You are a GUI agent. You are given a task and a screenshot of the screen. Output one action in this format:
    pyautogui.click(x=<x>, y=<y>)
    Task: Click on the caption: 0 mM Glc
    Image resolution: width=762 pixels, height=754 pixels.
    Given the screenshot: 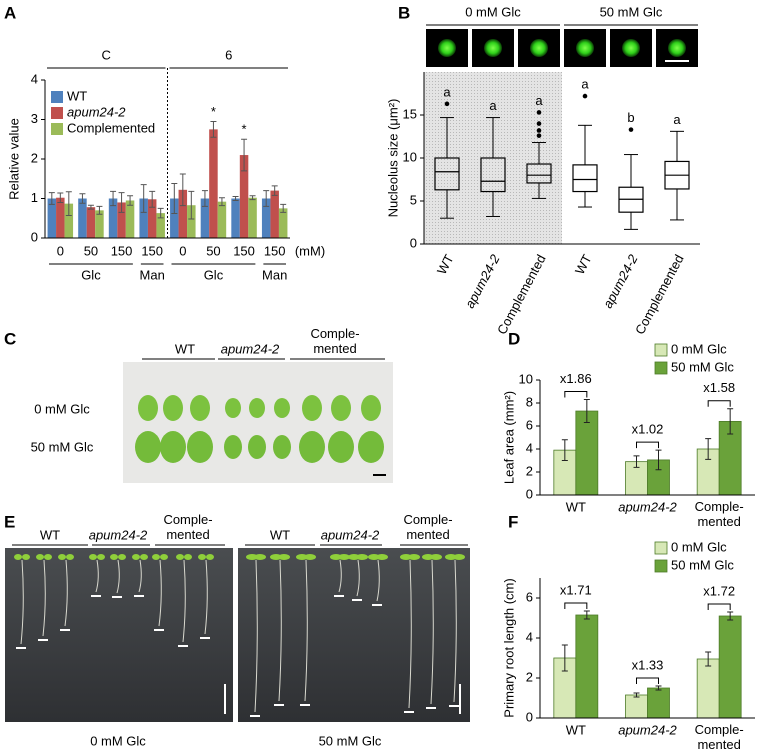 What is the action you would take?
    pyautogui.click(x=118, y=740)
    